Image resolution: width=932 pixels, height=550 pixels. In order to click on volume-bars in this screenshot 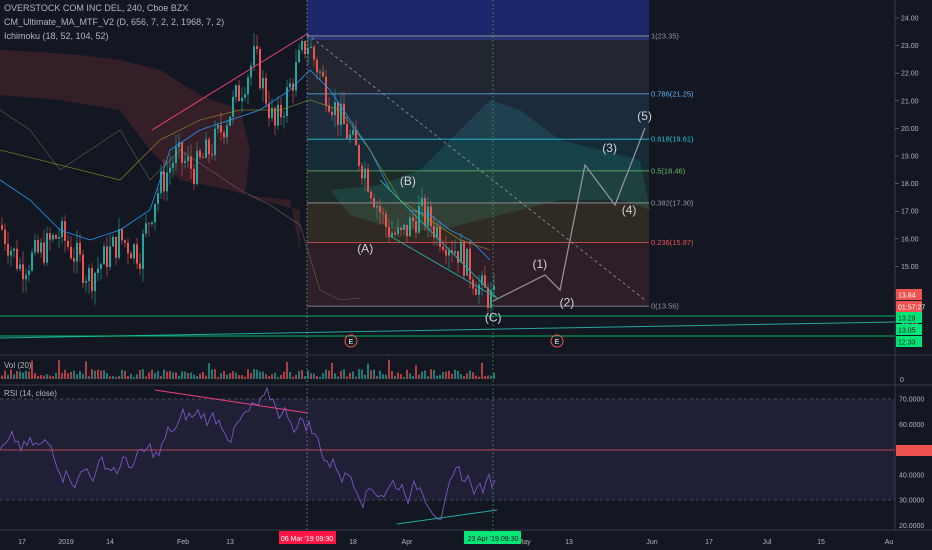, I will do `click(248, 369)`.